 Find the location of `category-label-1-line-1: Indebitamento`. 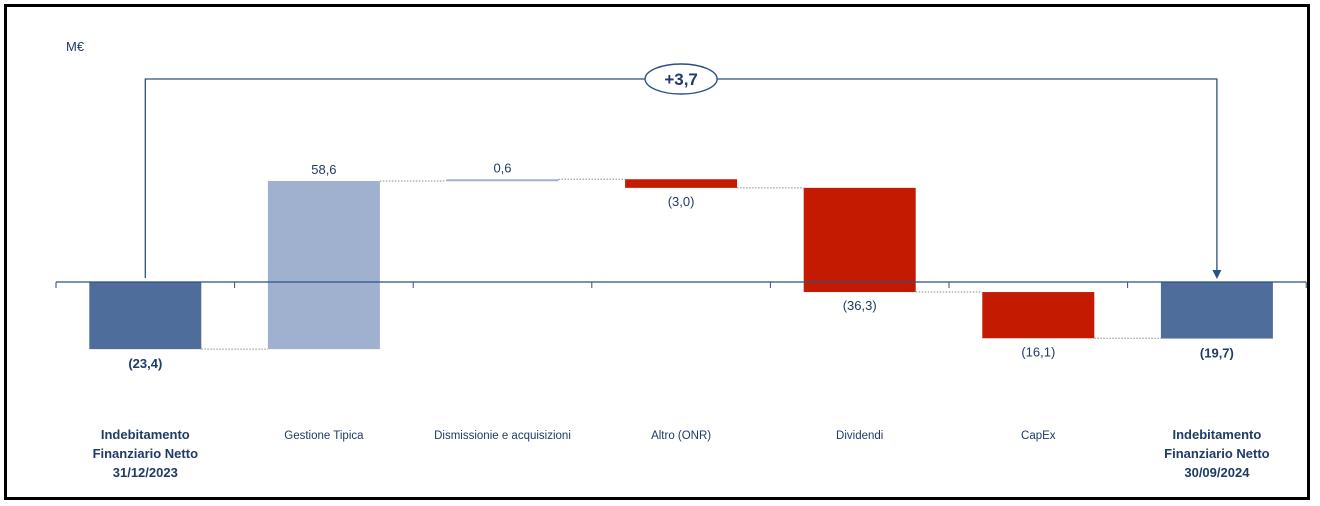

category-label-1-line-1: Indebitamento is located at coordinates (145, 434).